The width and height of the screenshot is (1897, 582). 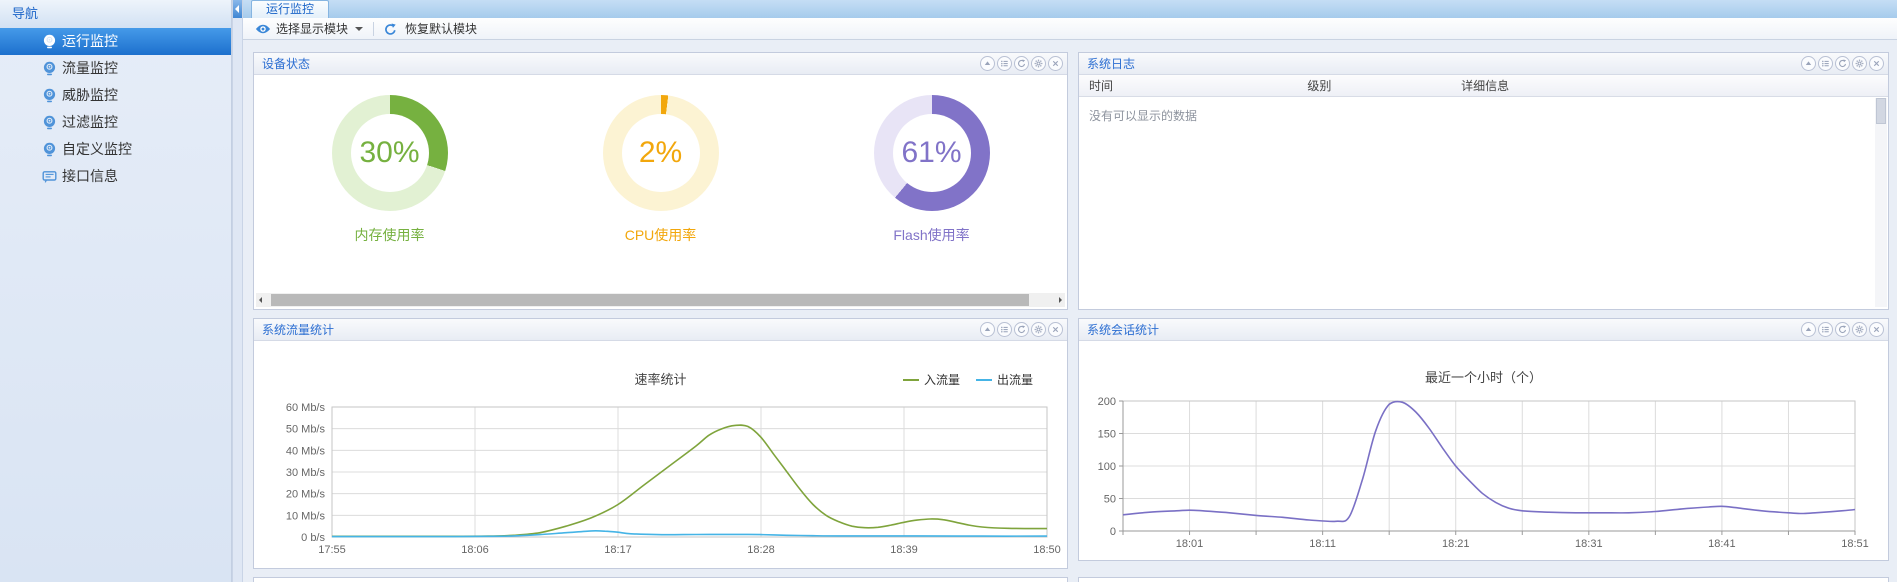 I want to click on panel-header: 系统流量统计, so click(x=660, y=330).